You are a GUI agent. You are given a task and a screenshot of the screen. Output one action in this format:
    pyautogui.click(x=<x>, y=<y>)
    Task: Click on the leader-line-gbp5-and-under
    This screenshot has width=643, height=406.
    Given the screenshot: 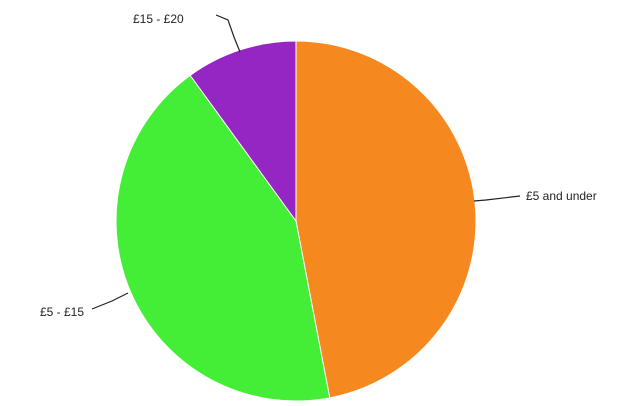 What is the action you would take?
    pyautogui.click(x=497, y=198)
    